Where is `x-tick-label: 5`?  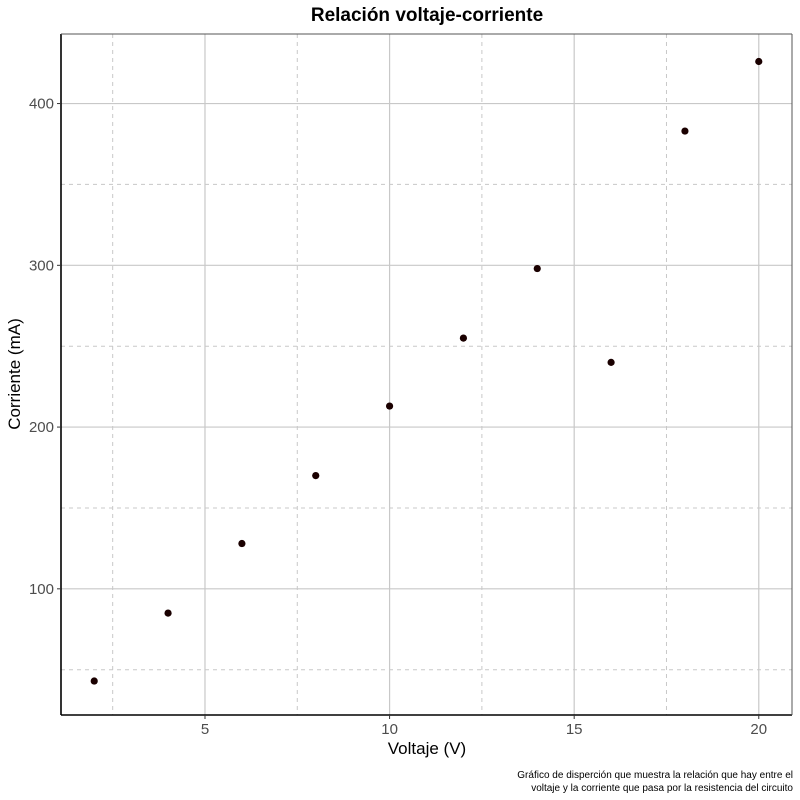 x-tick-label: 5 is located at coordinates (205, 729).